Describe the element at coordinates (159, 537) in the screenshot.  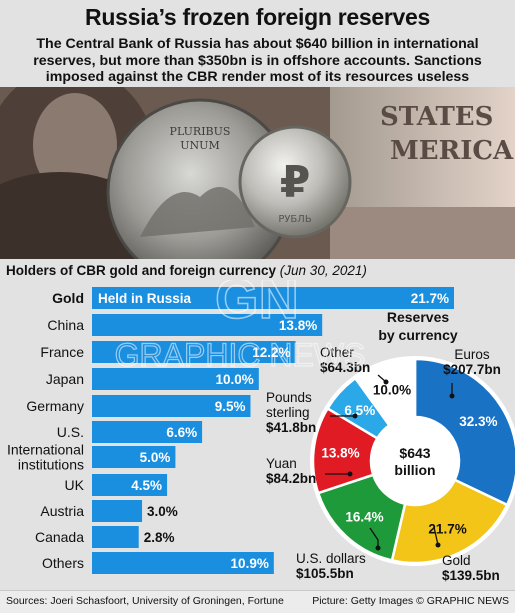
I see `value-label: 2.8%` at that location.